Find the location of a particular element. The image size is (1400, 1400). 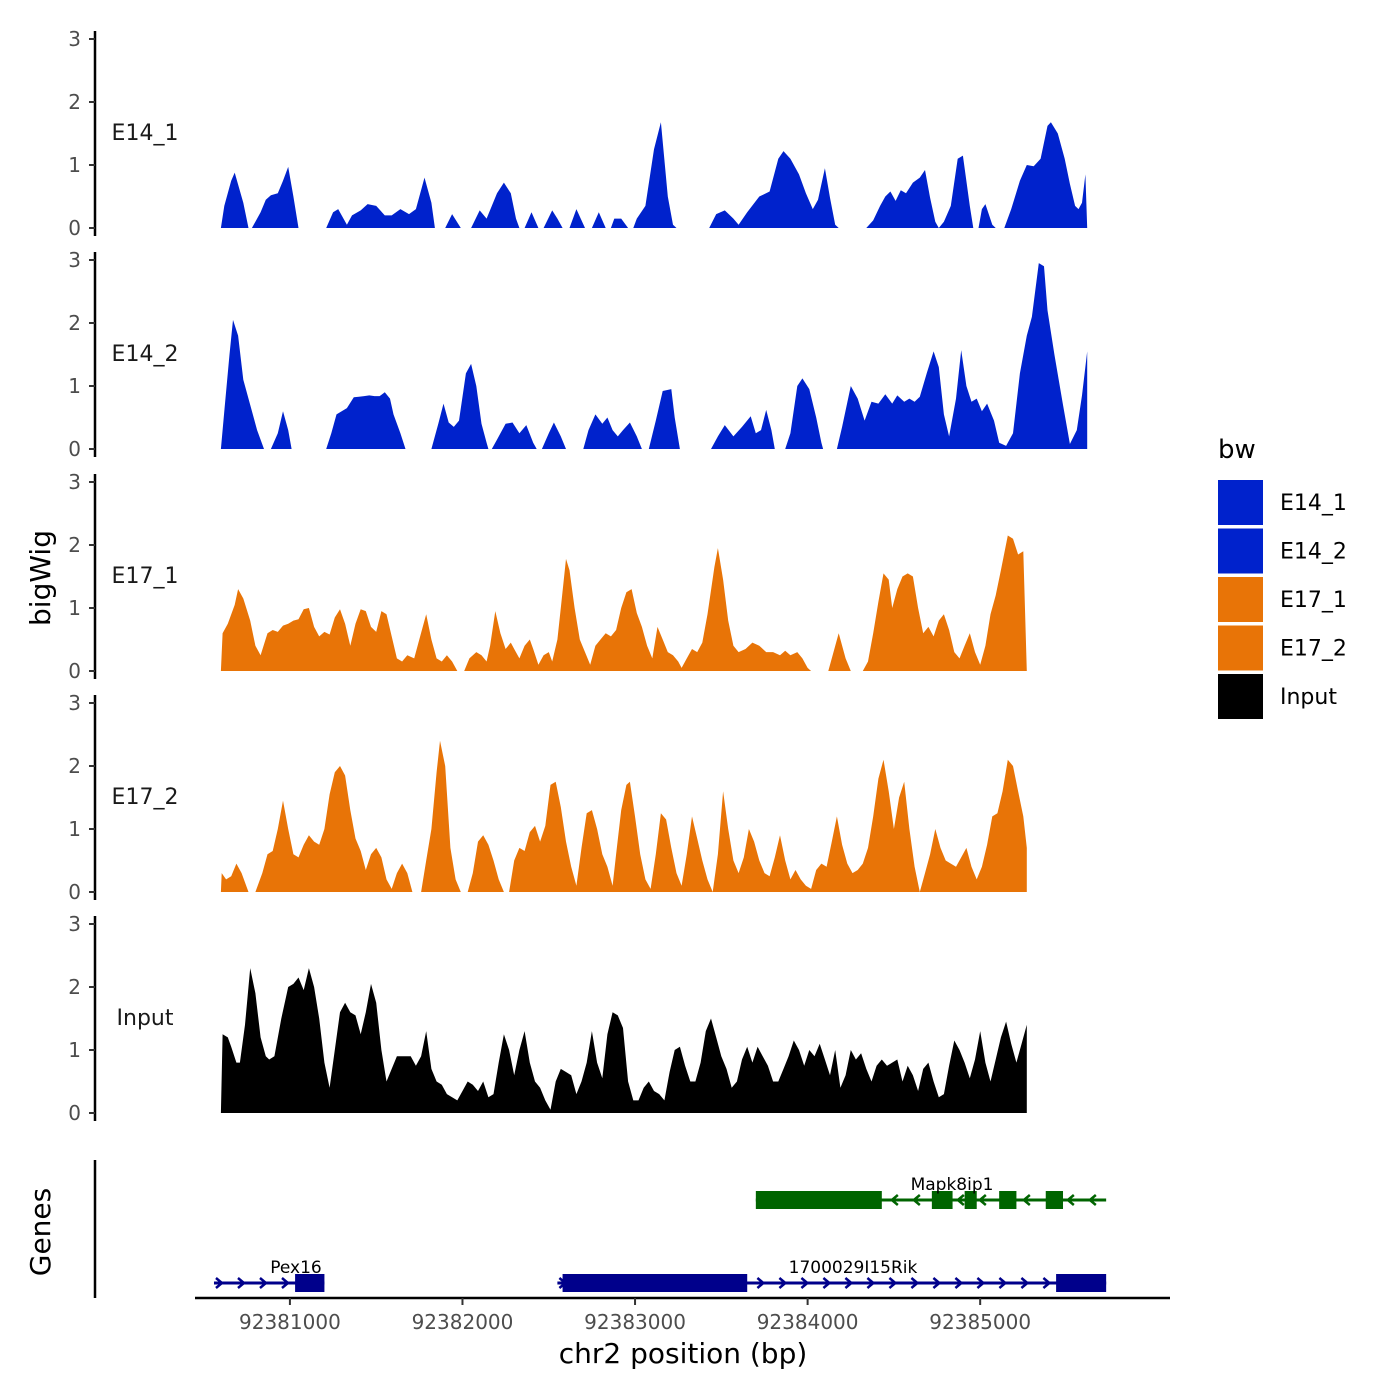

track-label-E17_1: E17_1 is located at coordinates (145, 576).